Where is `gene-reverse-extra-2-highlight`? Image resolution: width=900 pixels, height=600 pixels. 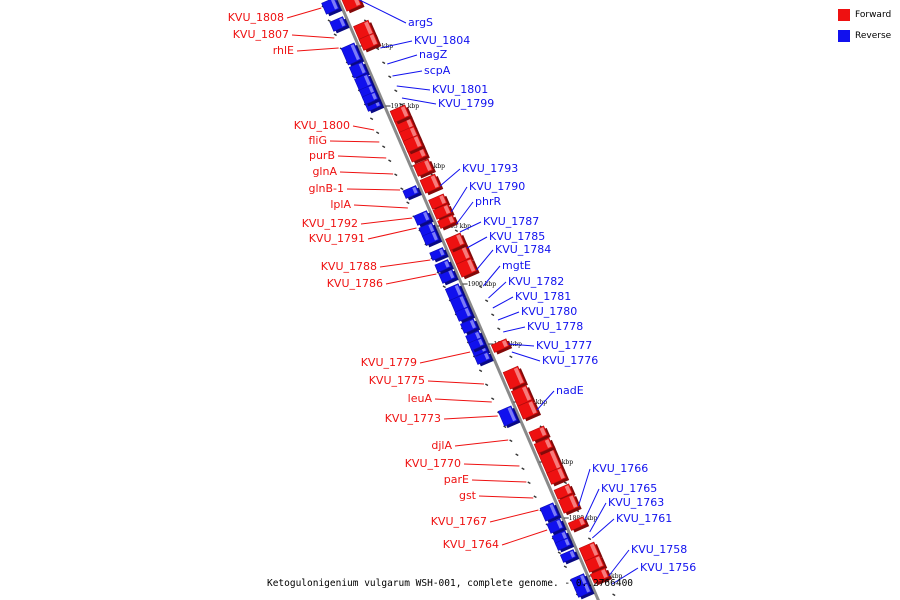 gene-reverse-extra-2-highlight is located at coordinates (374, 96).